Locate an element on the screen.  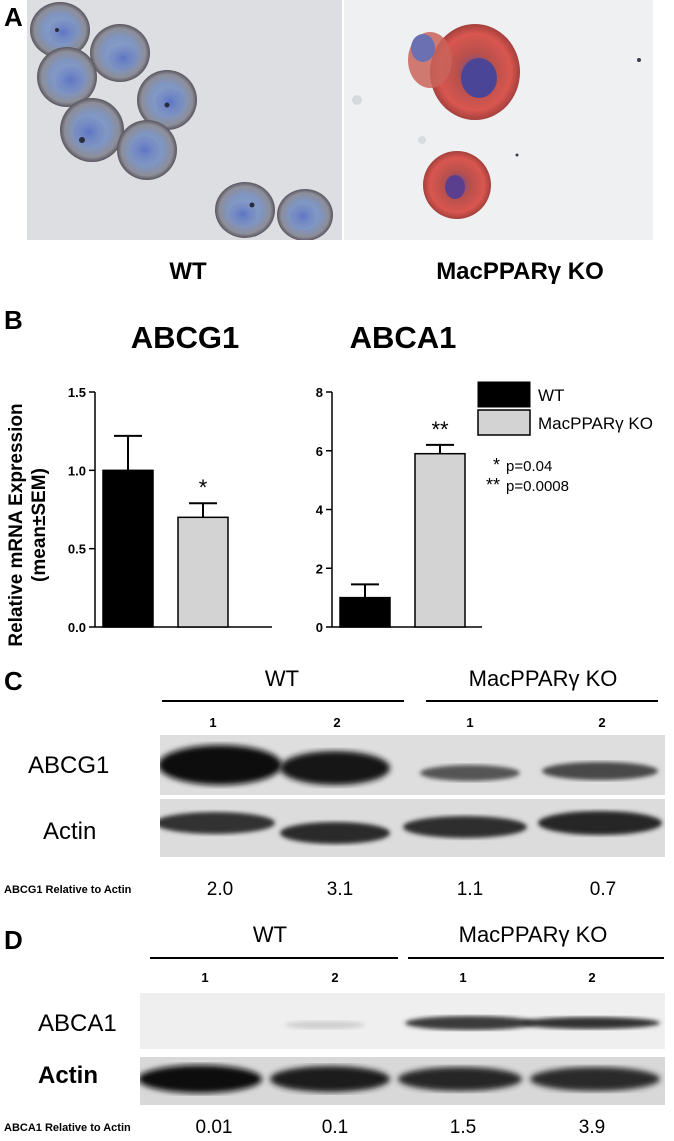
blot-c-lane-3: 1 is located at coordinates (470, 722).